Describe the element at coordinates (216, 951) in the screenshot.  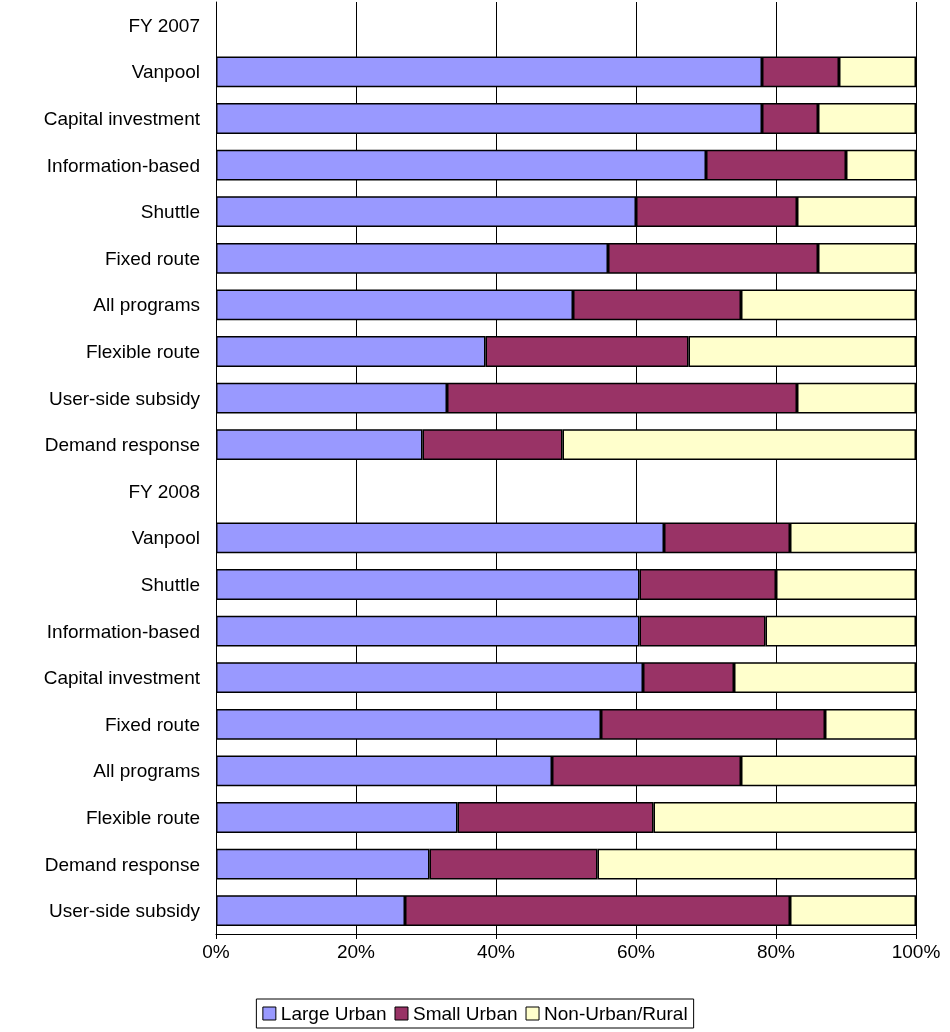
I see `x-tick-label: 0%` at that location.